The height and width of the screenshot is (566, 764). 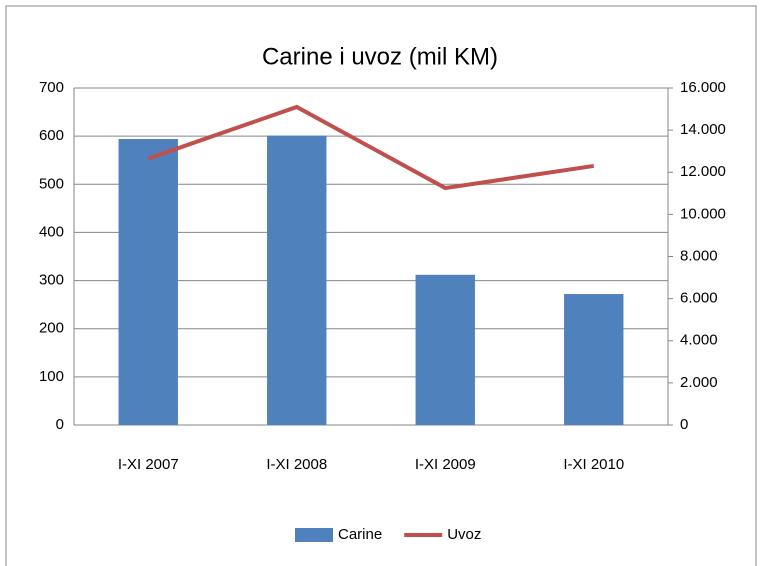 I want to click on y2-tick-label: 0, so click(x=684, y=424).